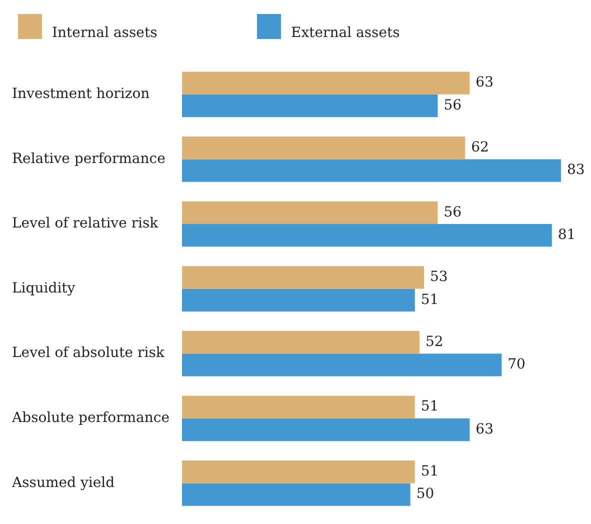 The height and width of the screenshot is (524, 591). I want to click on y-tick-label: Level of absolute risk, so click(88, 353).